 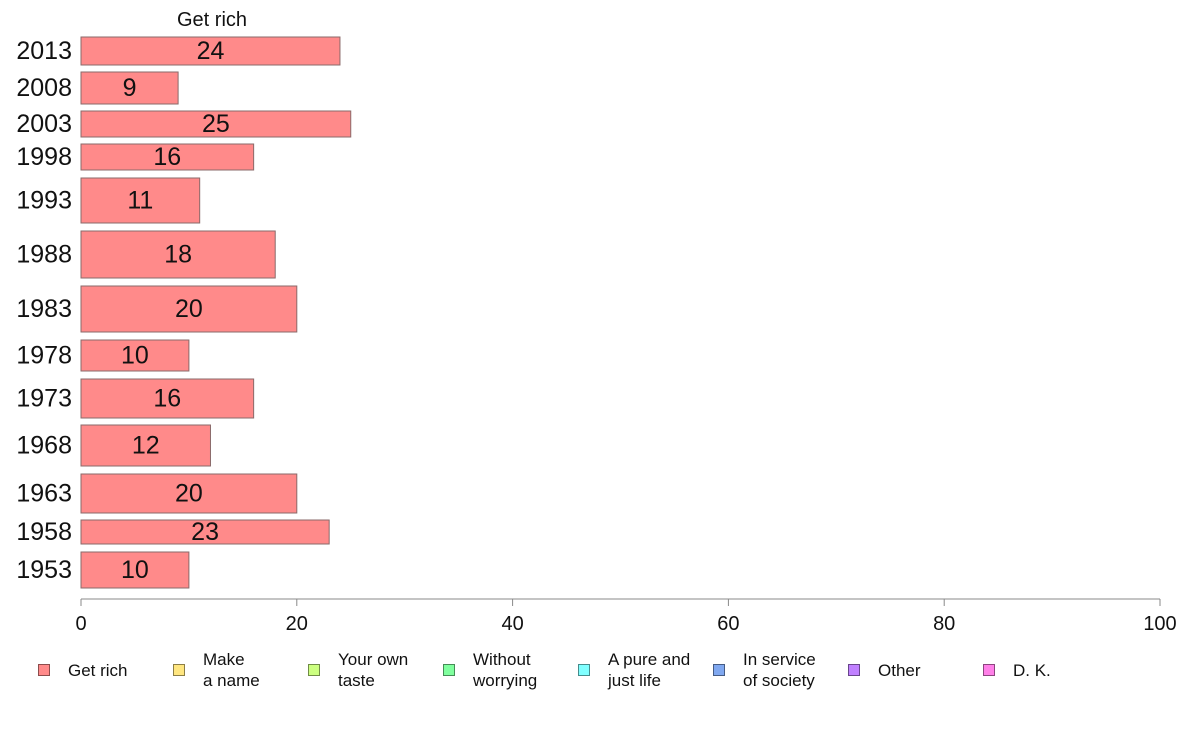 I want to click on year-label-1958: 1958, so click(x=44, y=532).